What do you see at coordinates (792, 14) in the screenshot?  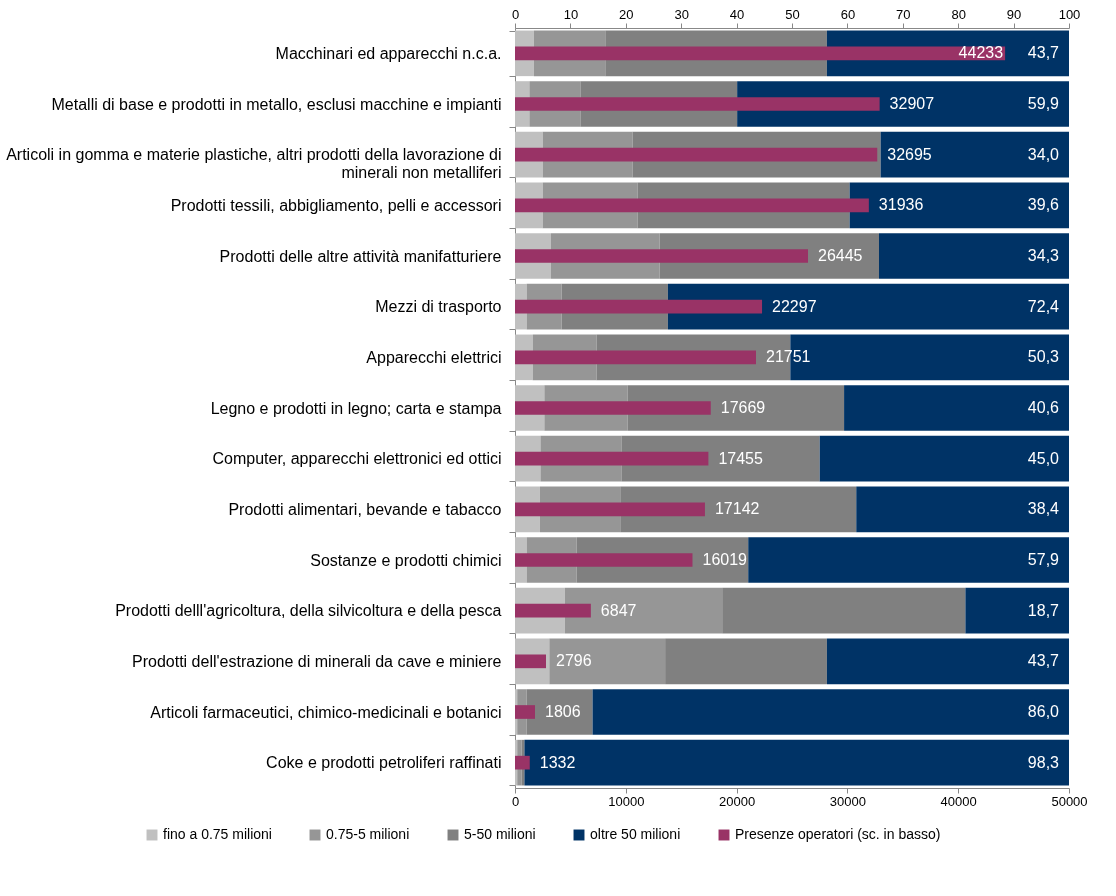 I see `x2-tick-label: 50` at bounding box center [792, 14].